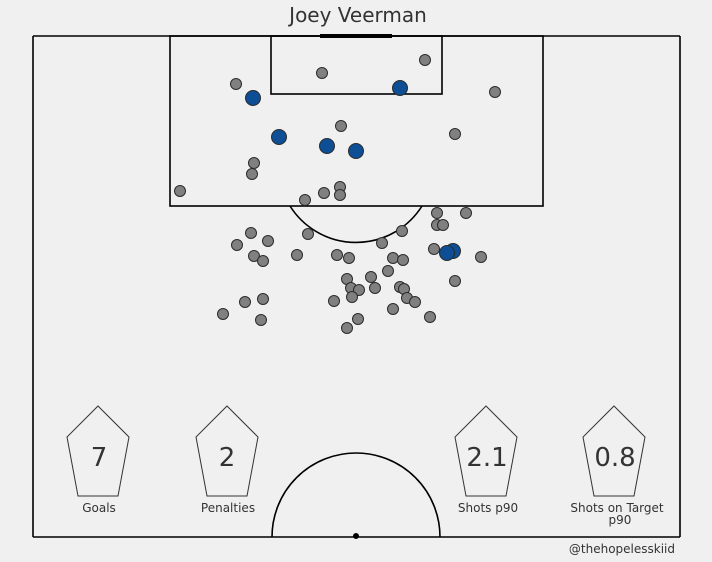 The image size is (712, 562). Describe the element at coordinates (356, 495) in the screenshot. I see `centre-circle-arc` at that location.